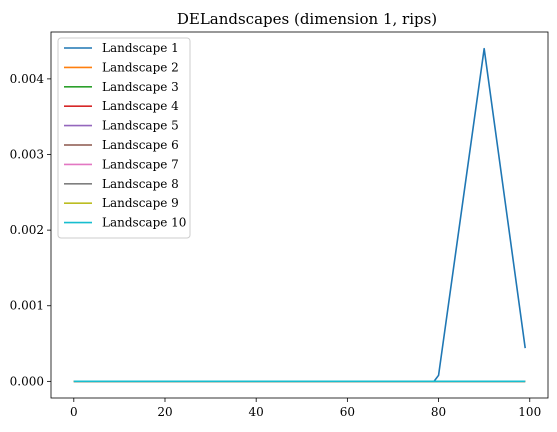 The image size is (557, 432). Describe the element at coordinates (140, 126) in the screenshot. I see `legend-label: Landscape 5` at that location.